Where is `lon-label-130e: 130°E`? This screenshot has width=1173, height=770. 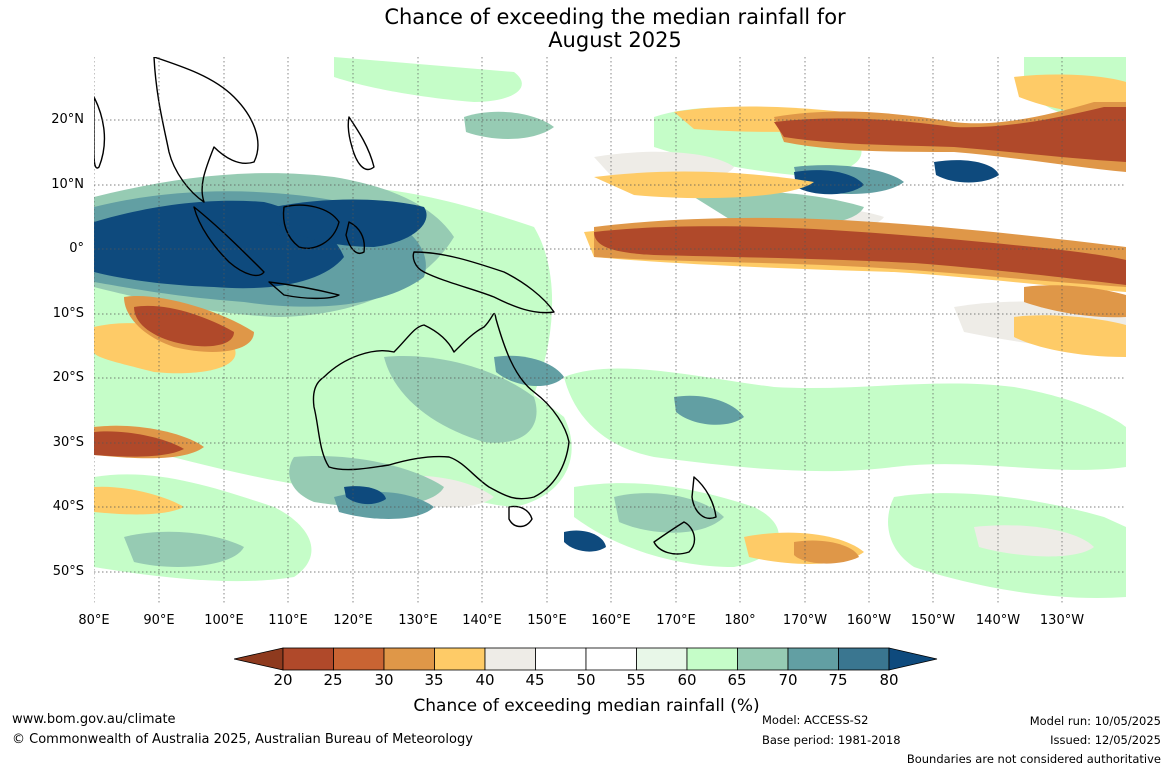
lon-label-130e: 130°E is located at coordinates (418, 620).